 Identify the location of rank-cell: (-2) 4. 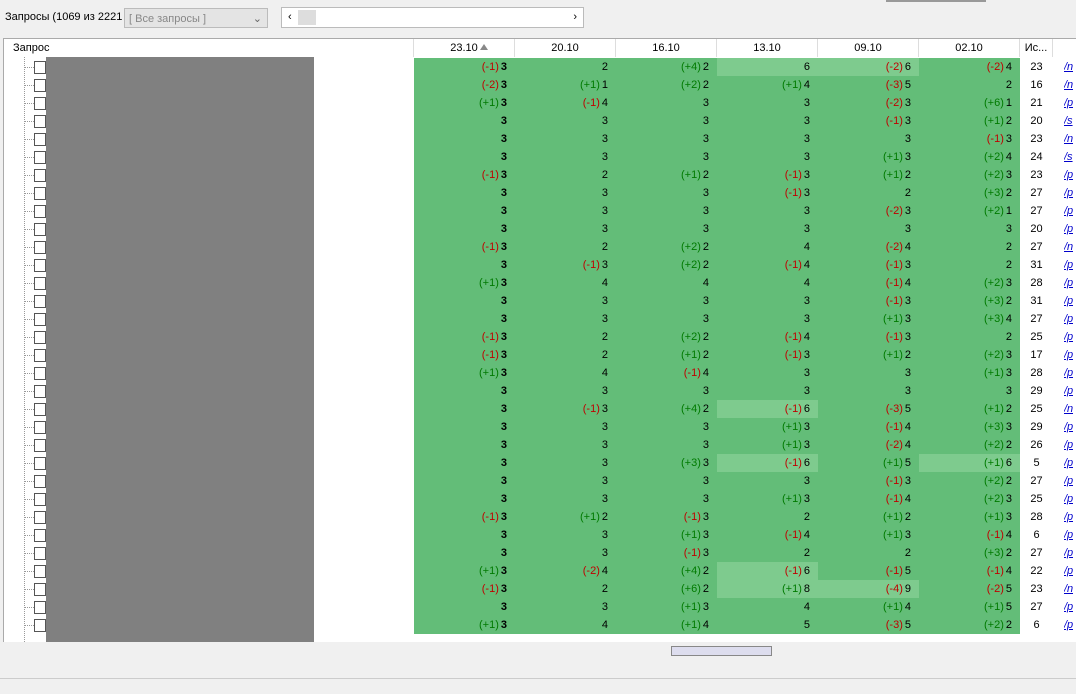
(969, 67).